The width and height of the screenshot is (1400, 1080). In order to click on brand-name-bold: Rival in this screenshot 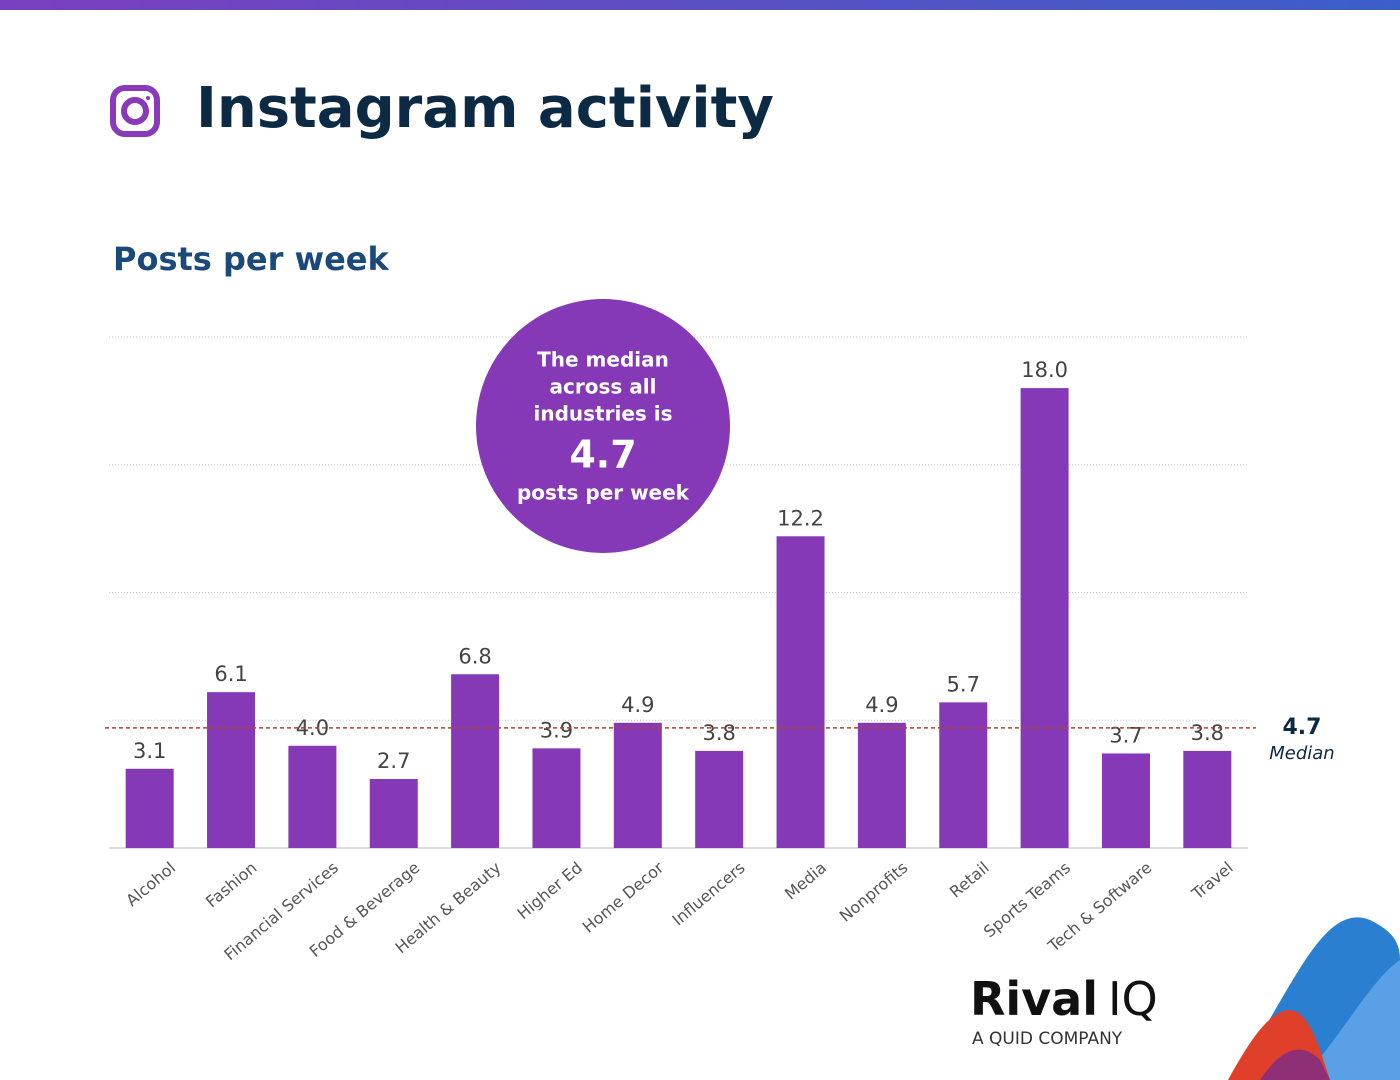, I will do `click(1034, 999)`.